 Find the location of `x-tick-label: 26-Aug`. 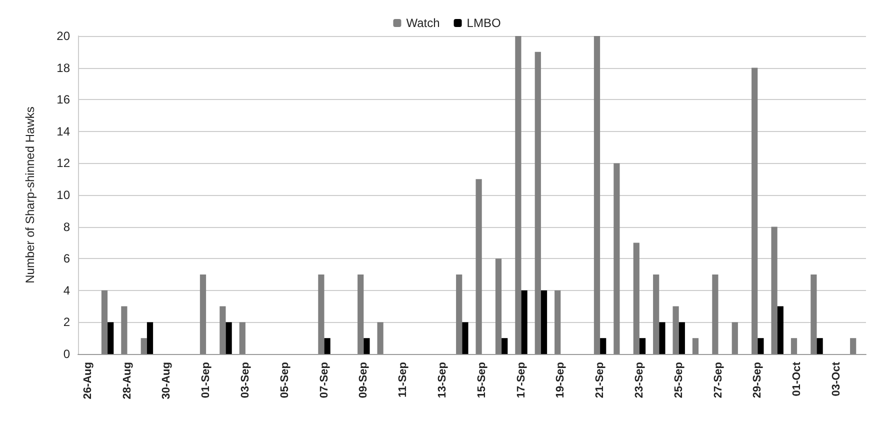

x-tick-label: 26-Aug is located at coordinates (88, 381).